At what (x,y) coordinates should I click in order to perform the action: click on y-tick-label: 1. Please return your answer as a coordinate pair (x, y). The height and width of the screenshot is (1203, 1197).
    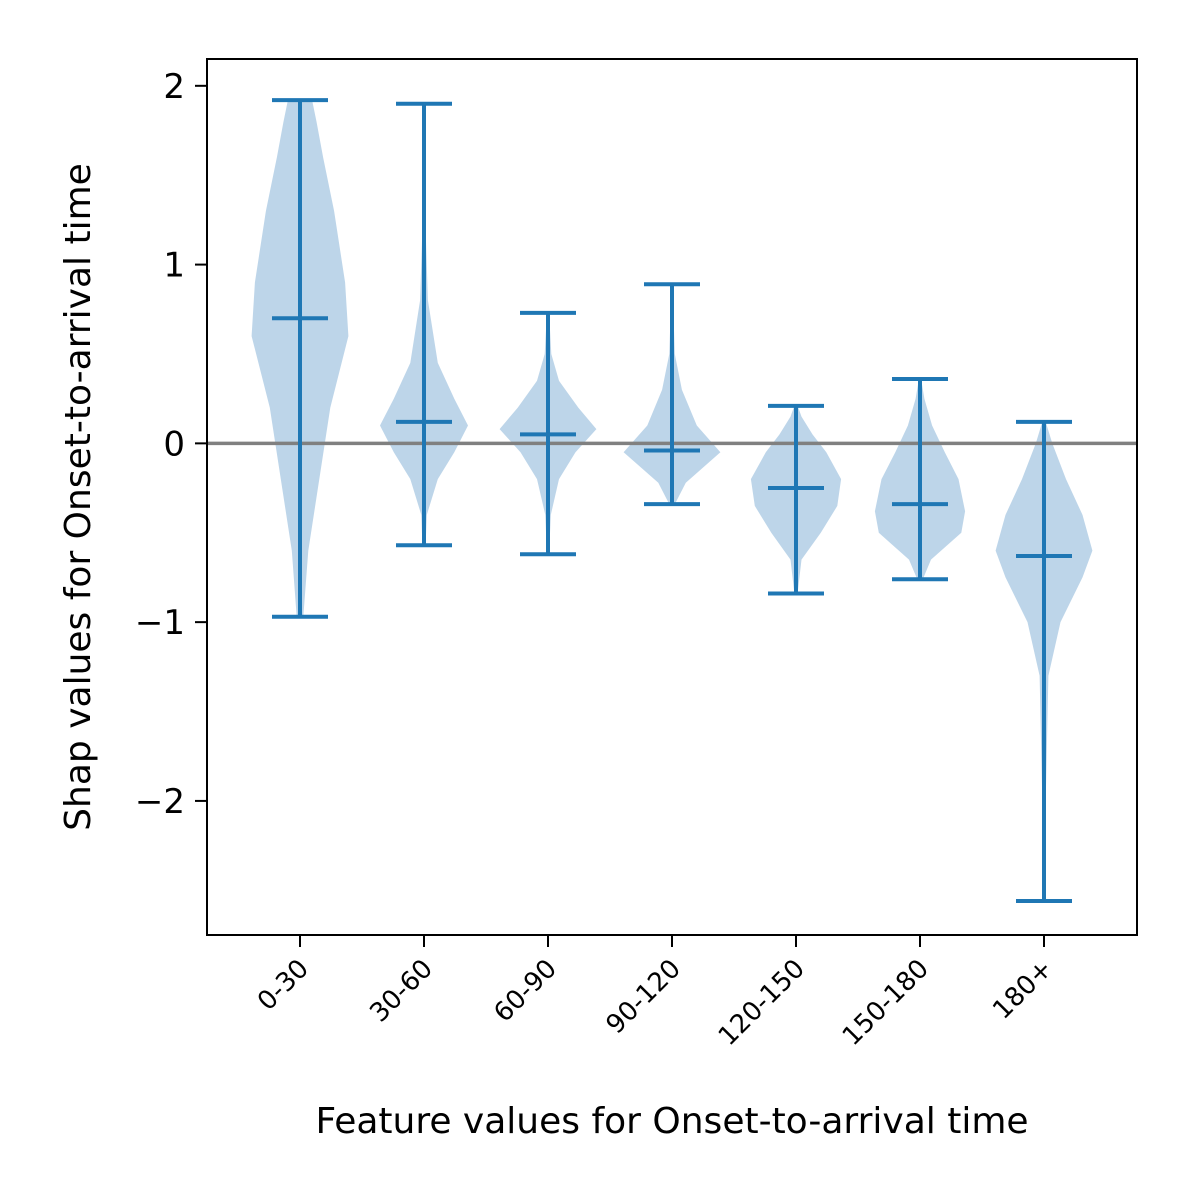
    Looking at the image, I should click on (174, 266).